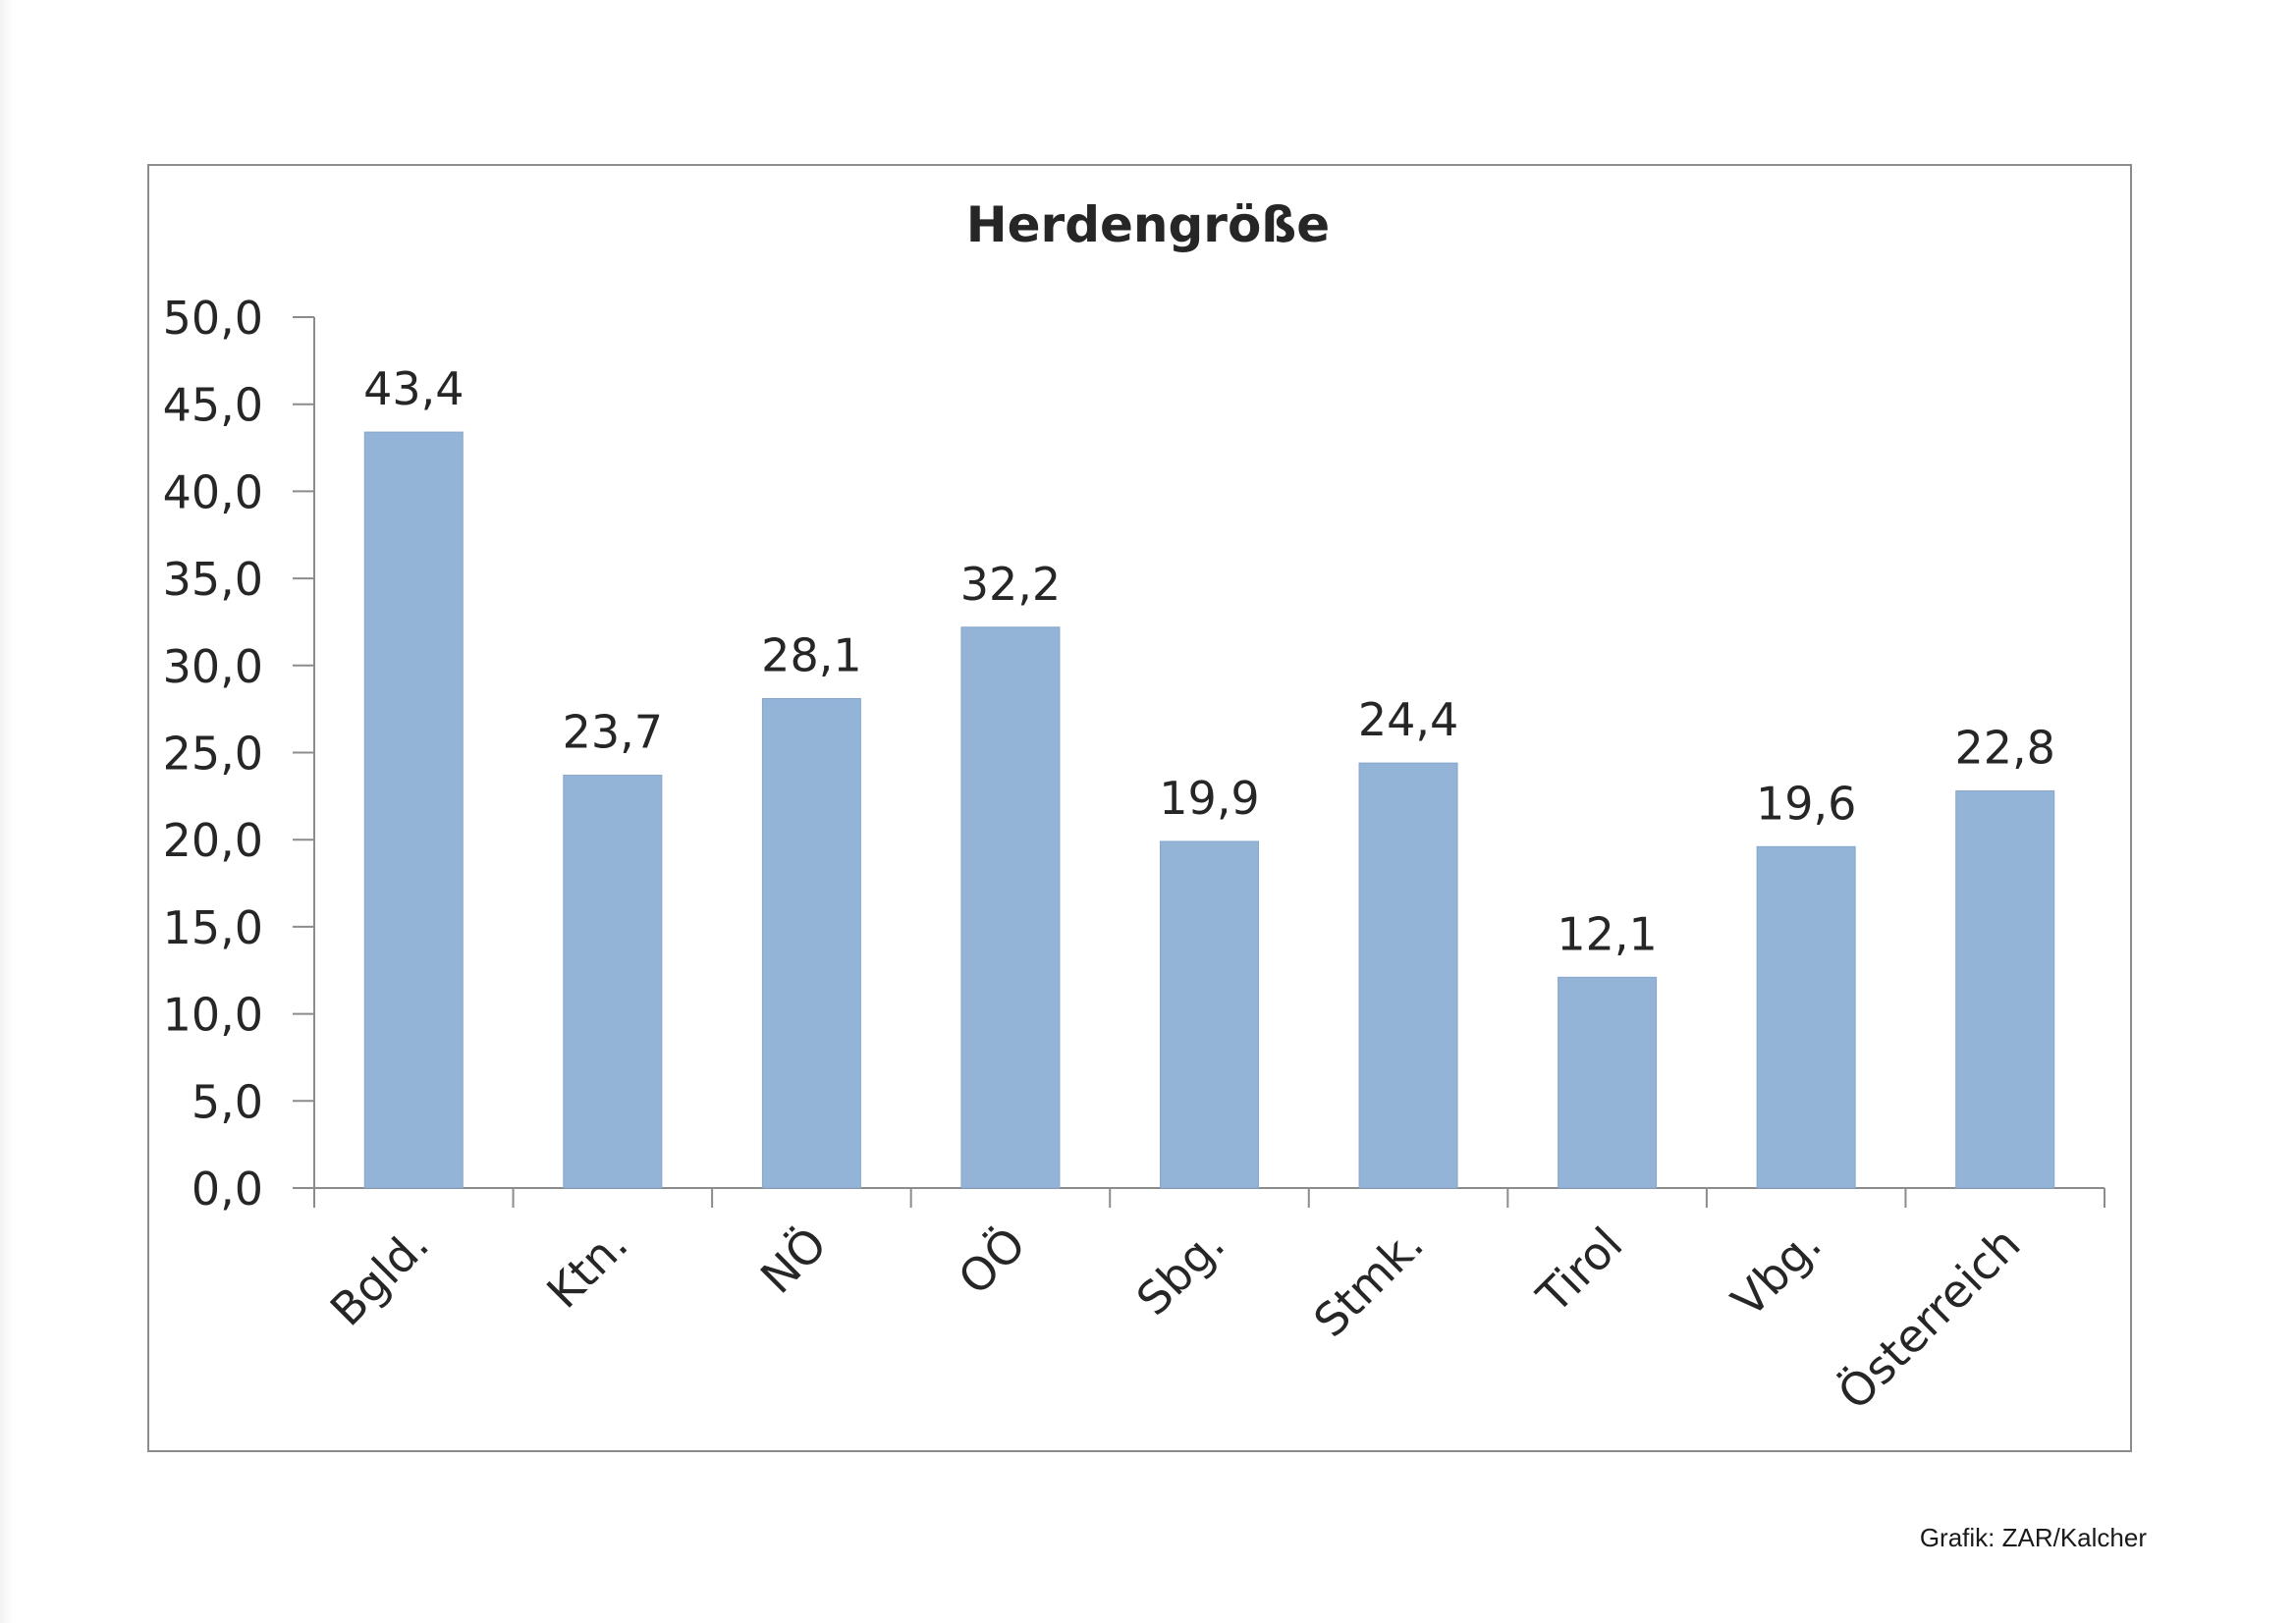 This screenshot has width=2296, height=1623. I want to click on x-category-label: Tirol, so click(1579, 1270).